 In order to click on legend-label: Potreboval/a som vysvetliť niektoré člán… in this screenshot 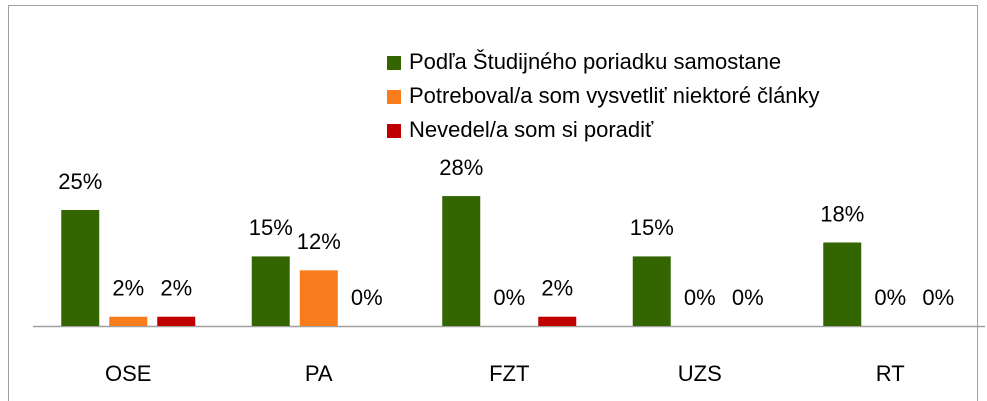, I will do `click(614, 95)`.